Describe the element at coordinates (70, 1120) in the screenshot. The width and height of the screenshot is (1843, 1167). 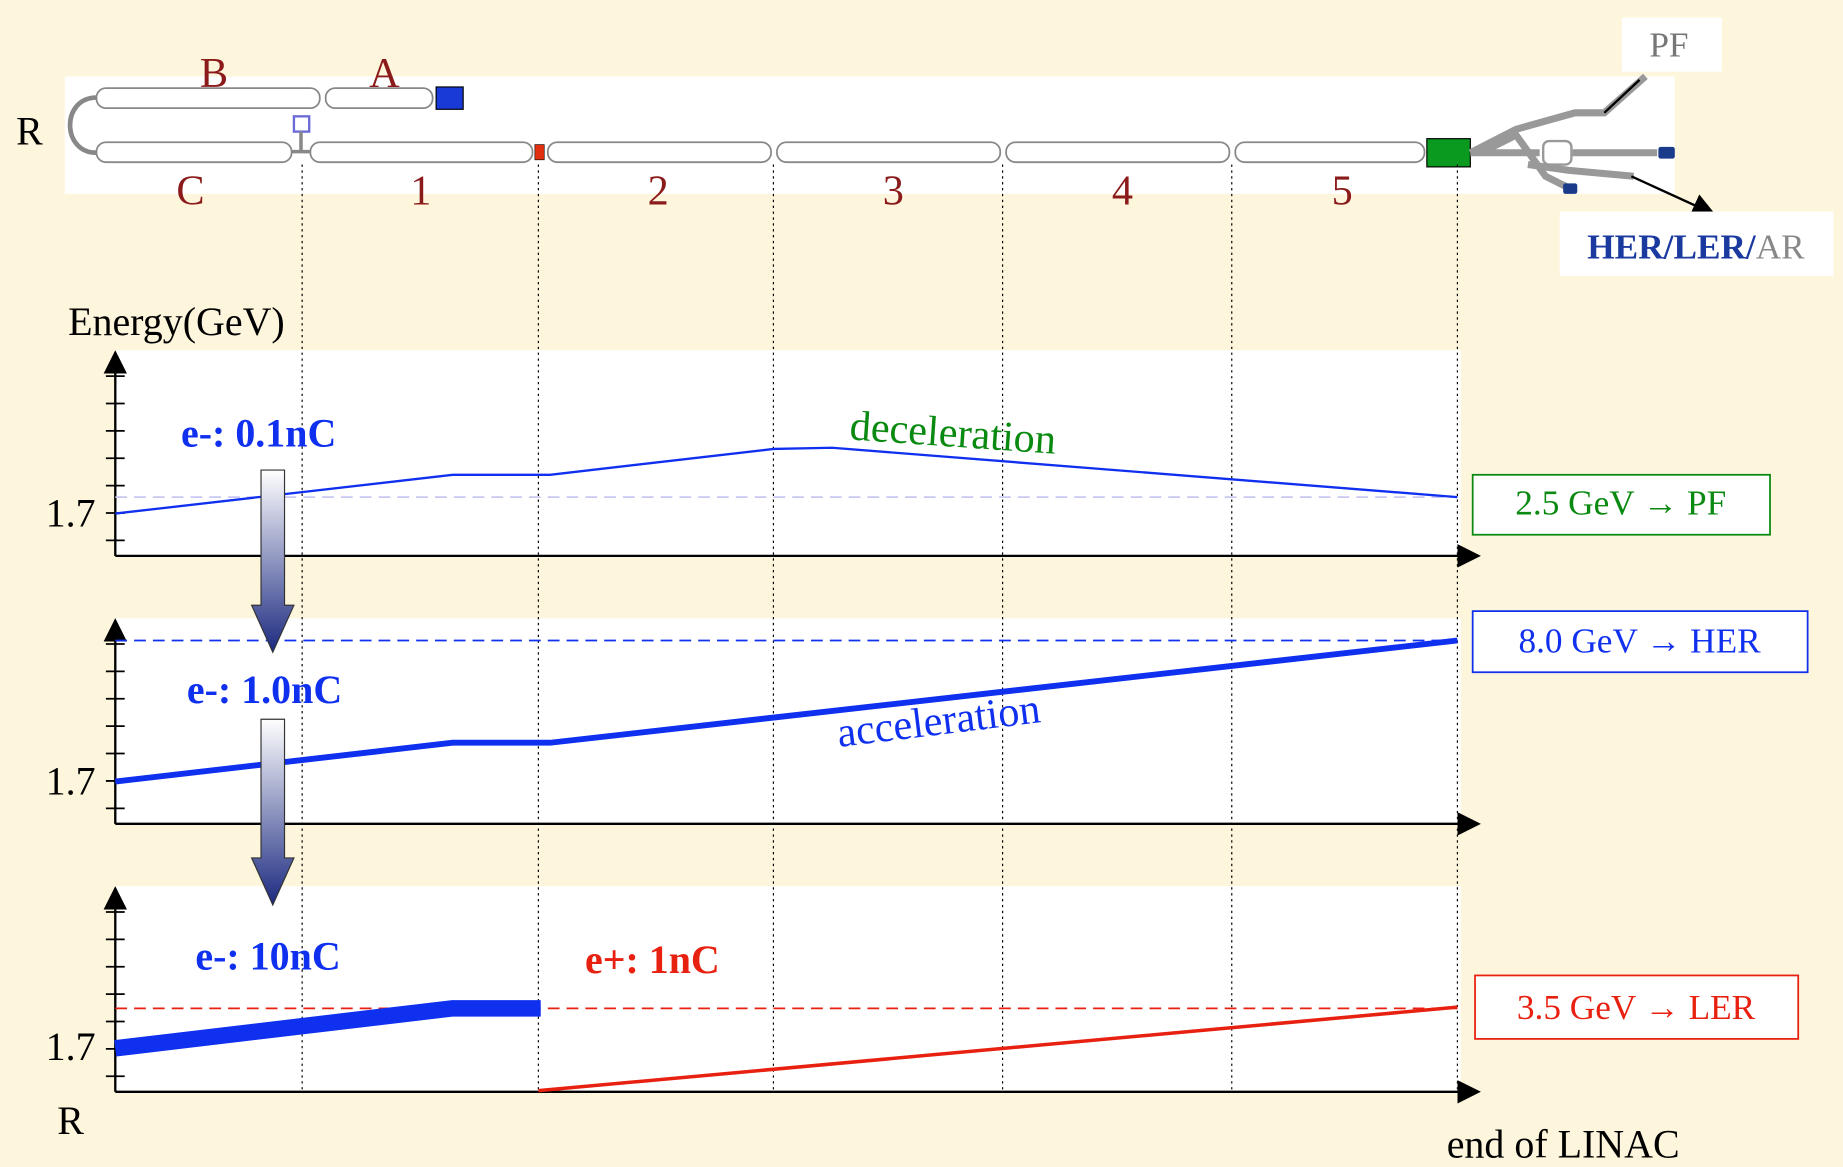
I see `bottom-ring-label: R` at that location.